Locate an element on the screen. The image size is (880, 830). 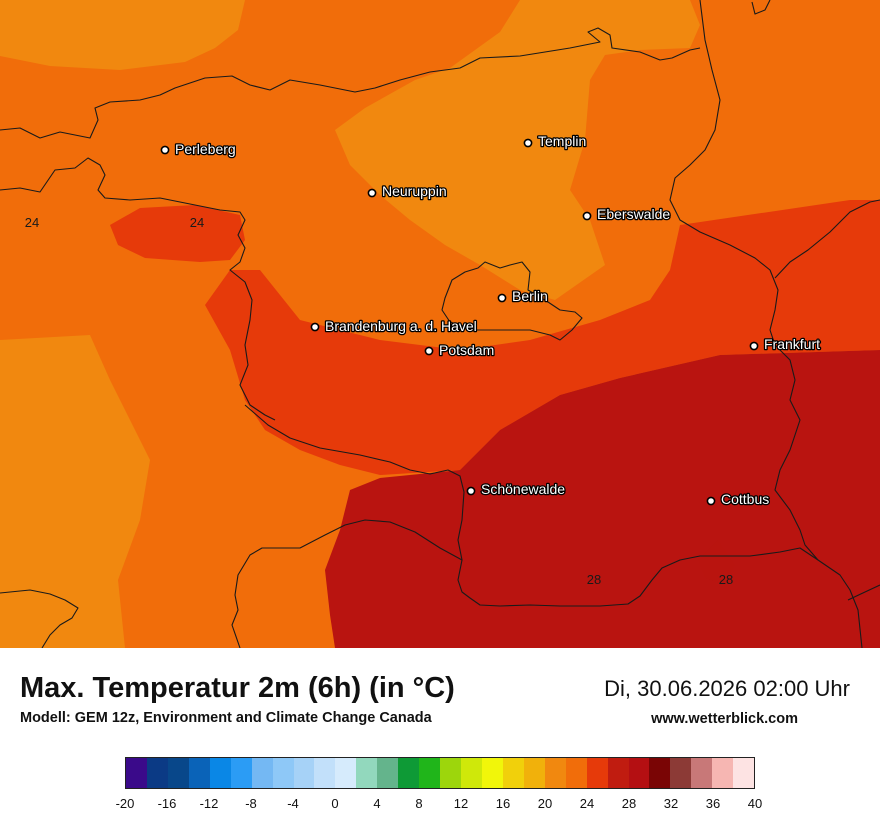
city-label: Eberswalde is located at coordinates (633, 214).